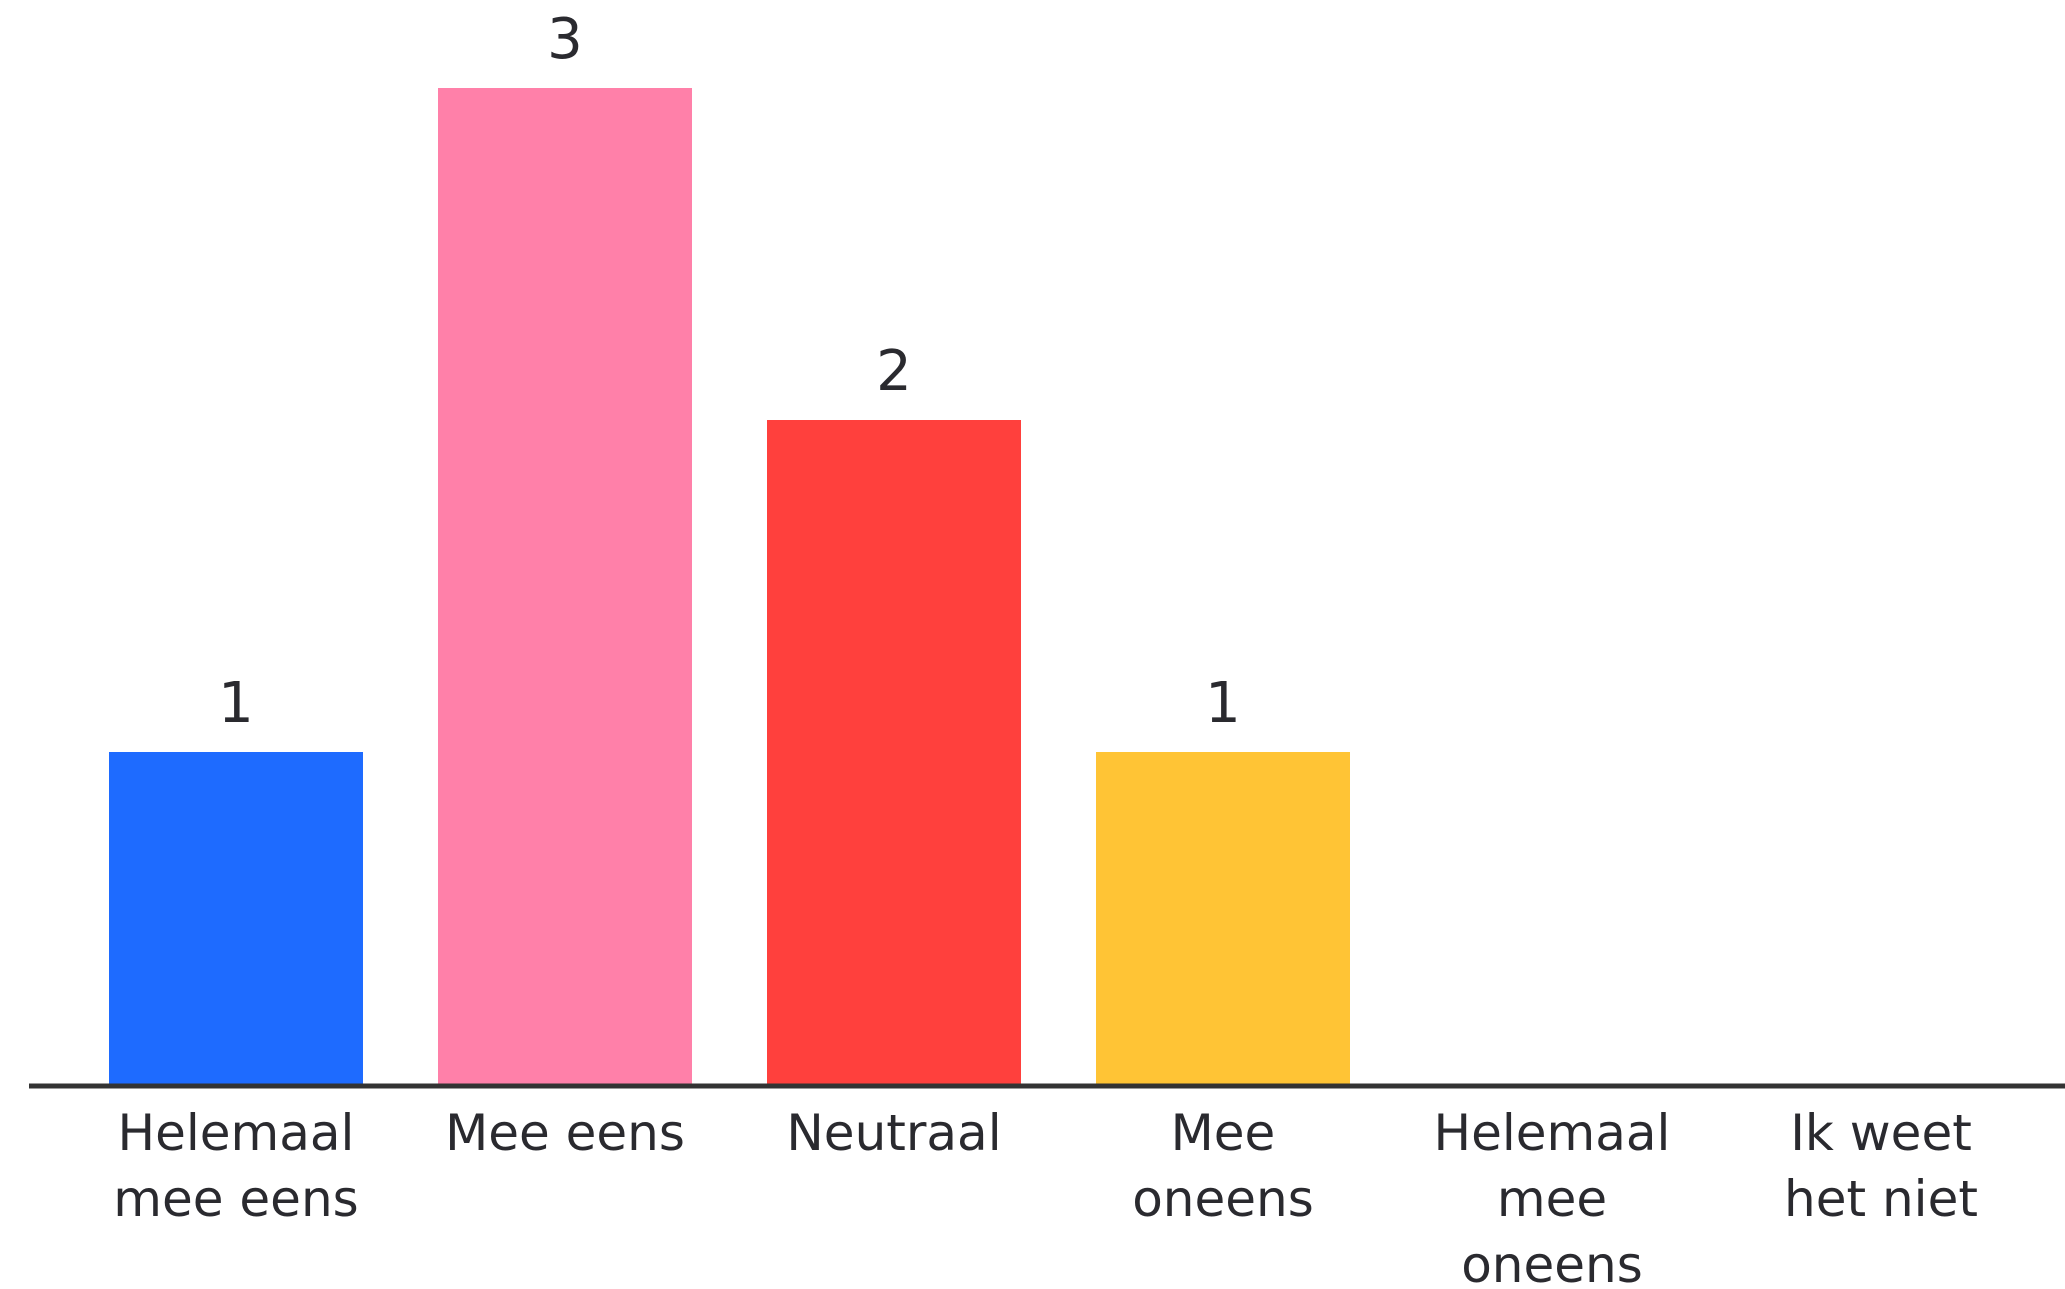 Image resolution: width=2065 pixels, height=1289 pixels. What do you see at coordinates (894, 371) in the screenshot?
I see `value-label: 2` at bounding box center [894, 371].